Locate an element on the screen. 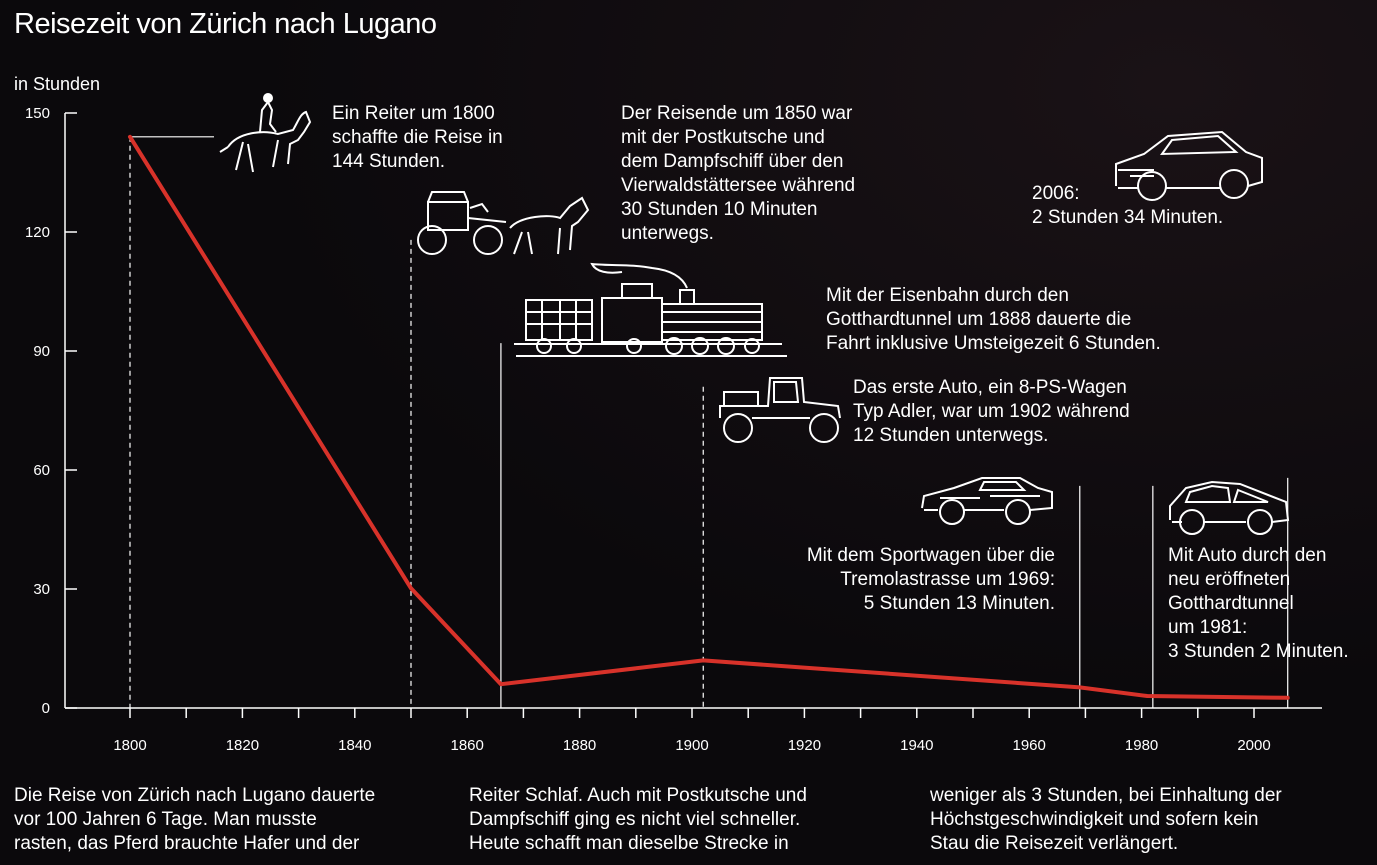  x-tick-label-1880: 1880 is located at coordinates (579, 745).